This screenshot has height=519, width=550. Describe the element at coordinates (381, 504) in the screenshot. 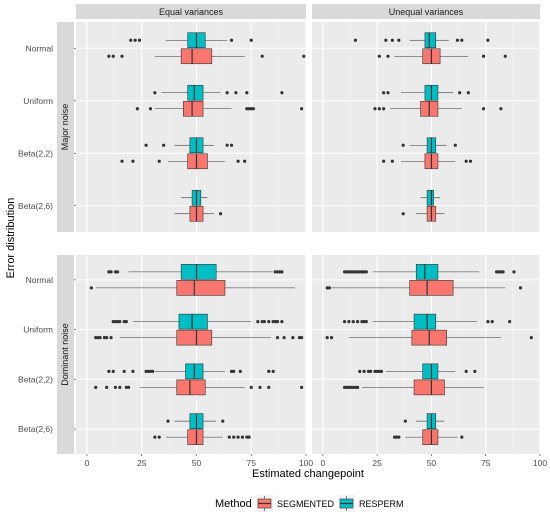

I see `legend-label: RESPERM` at that location.